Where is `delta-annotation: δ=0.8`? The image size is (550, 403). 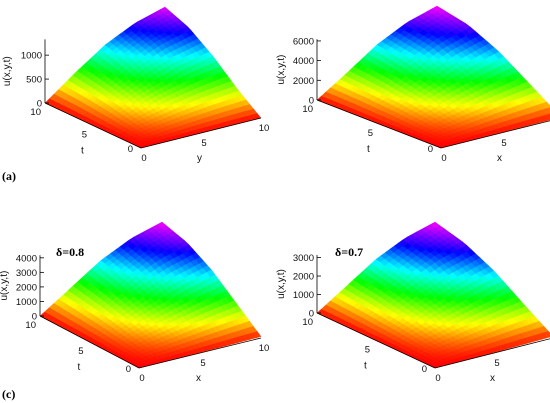 delta-annotation: δ=0.8 is located at coordinates (70, 252).